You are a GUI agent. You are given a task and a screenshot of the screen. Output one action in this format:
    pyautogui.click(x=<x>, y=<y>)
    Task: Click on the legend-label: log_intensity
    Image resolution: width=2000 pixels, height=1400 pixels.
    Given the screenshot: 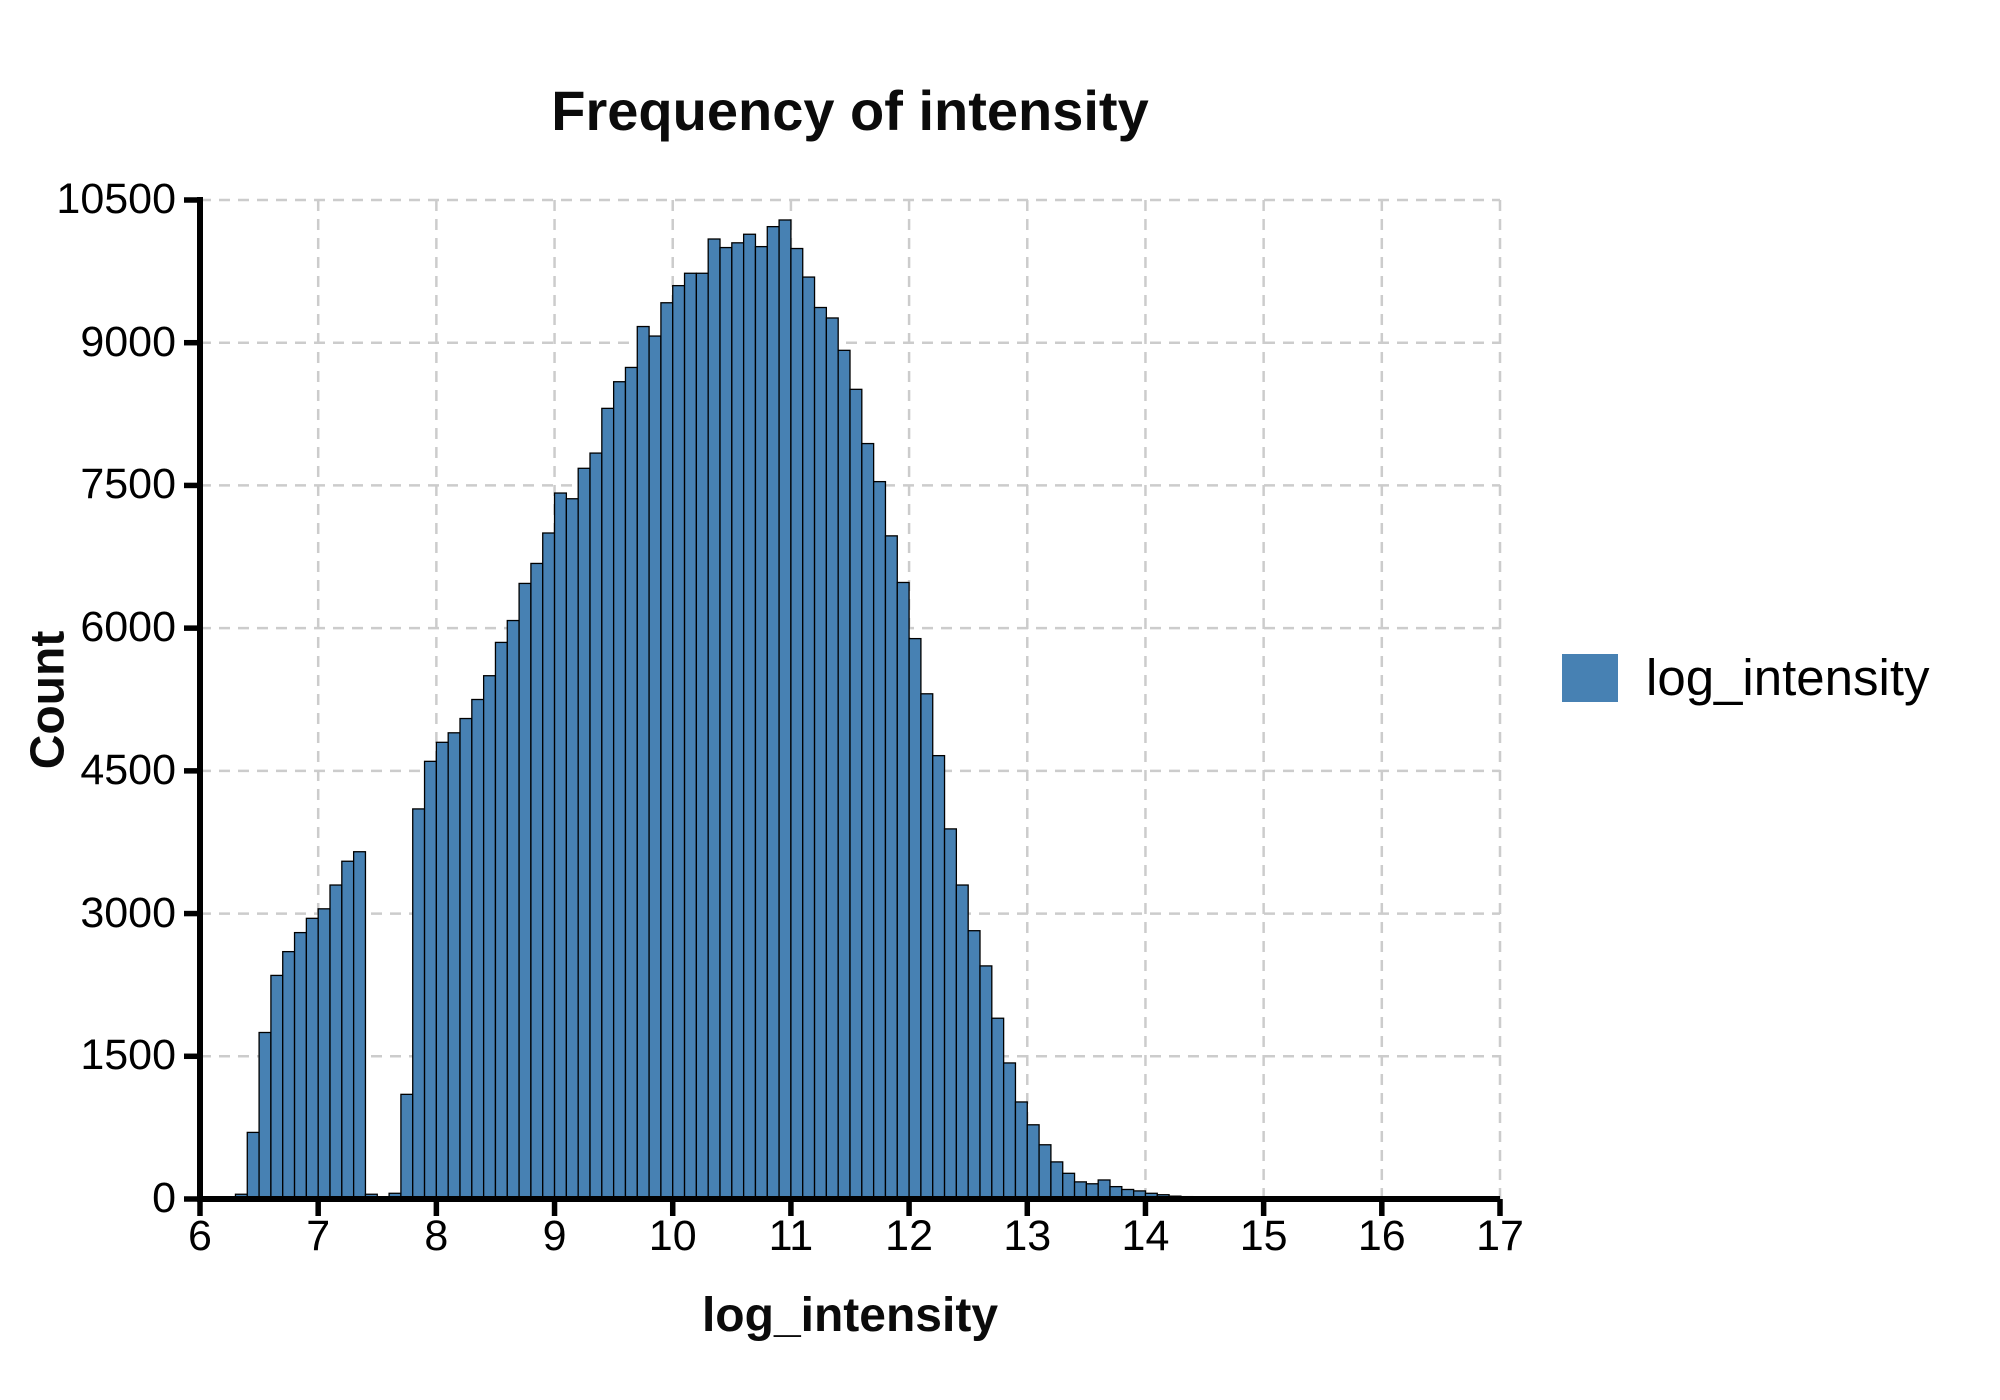 What is the action you would take?
    pyautogui.click(x=1788, y=677)
    